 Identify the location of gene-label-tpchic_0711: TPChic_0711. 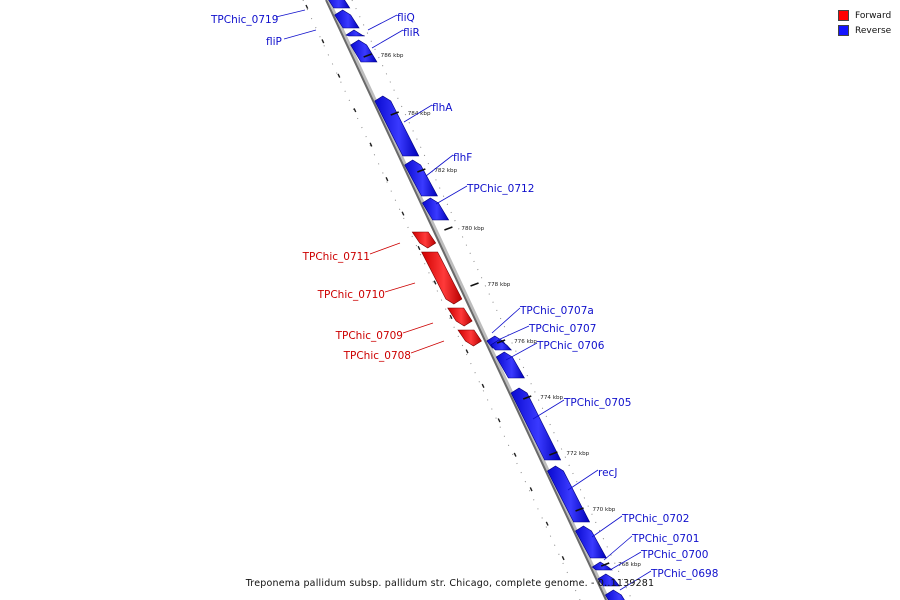
(336, 257).